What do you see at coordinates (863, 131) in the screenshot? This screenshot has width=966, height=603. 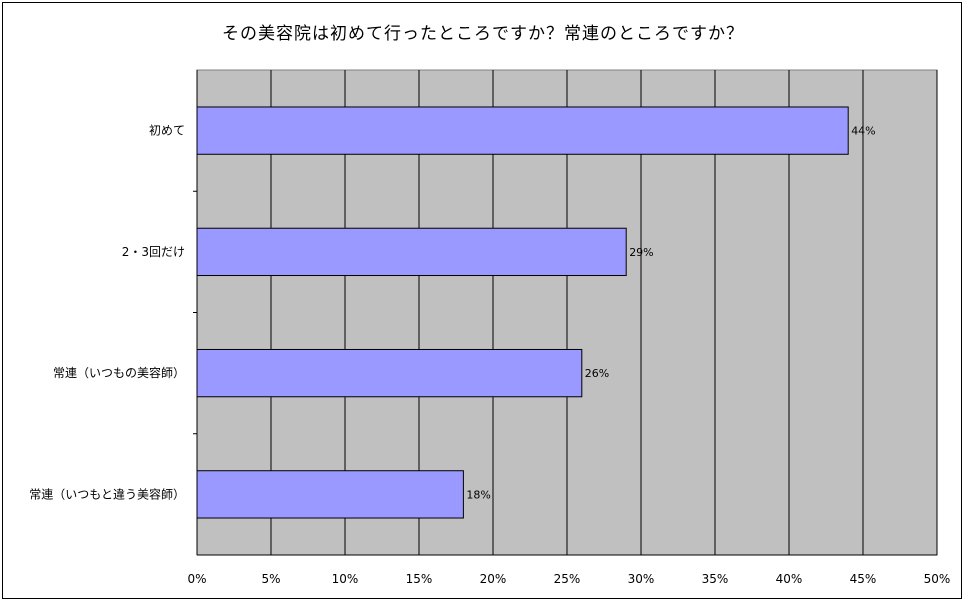 I see `data-label: 44%` at bounding box center [863, 131].